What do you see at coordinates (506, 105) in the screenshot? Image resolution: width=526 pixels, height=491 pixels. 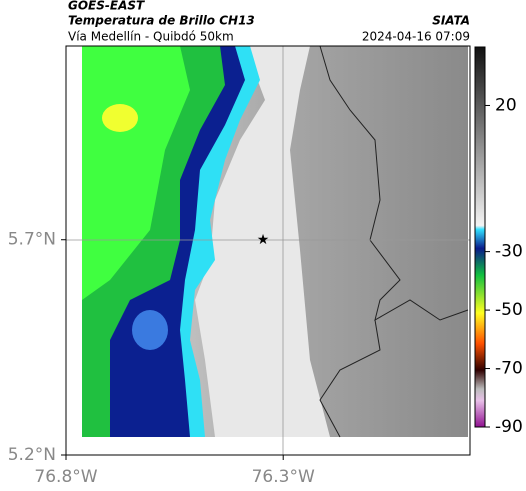 I see `colorbar-tick-label: 20` at bounding box center [506, 105].